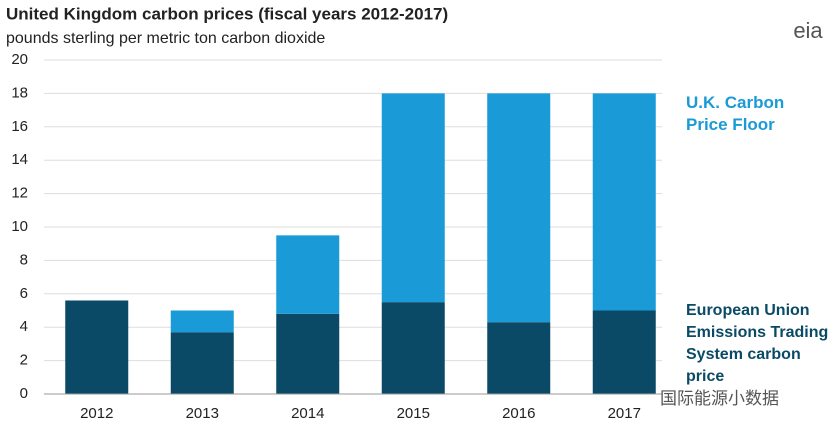 The width and height of the screenshot is (836, 440). I want to click on y-tick-label: 2, so click(24, 360).